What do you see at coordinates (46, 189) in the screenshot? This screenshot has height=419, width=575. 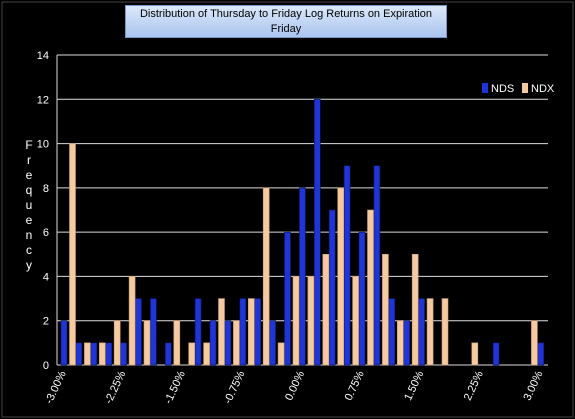 I see `y-tick-label: 8` at bounding box center [46, 189].